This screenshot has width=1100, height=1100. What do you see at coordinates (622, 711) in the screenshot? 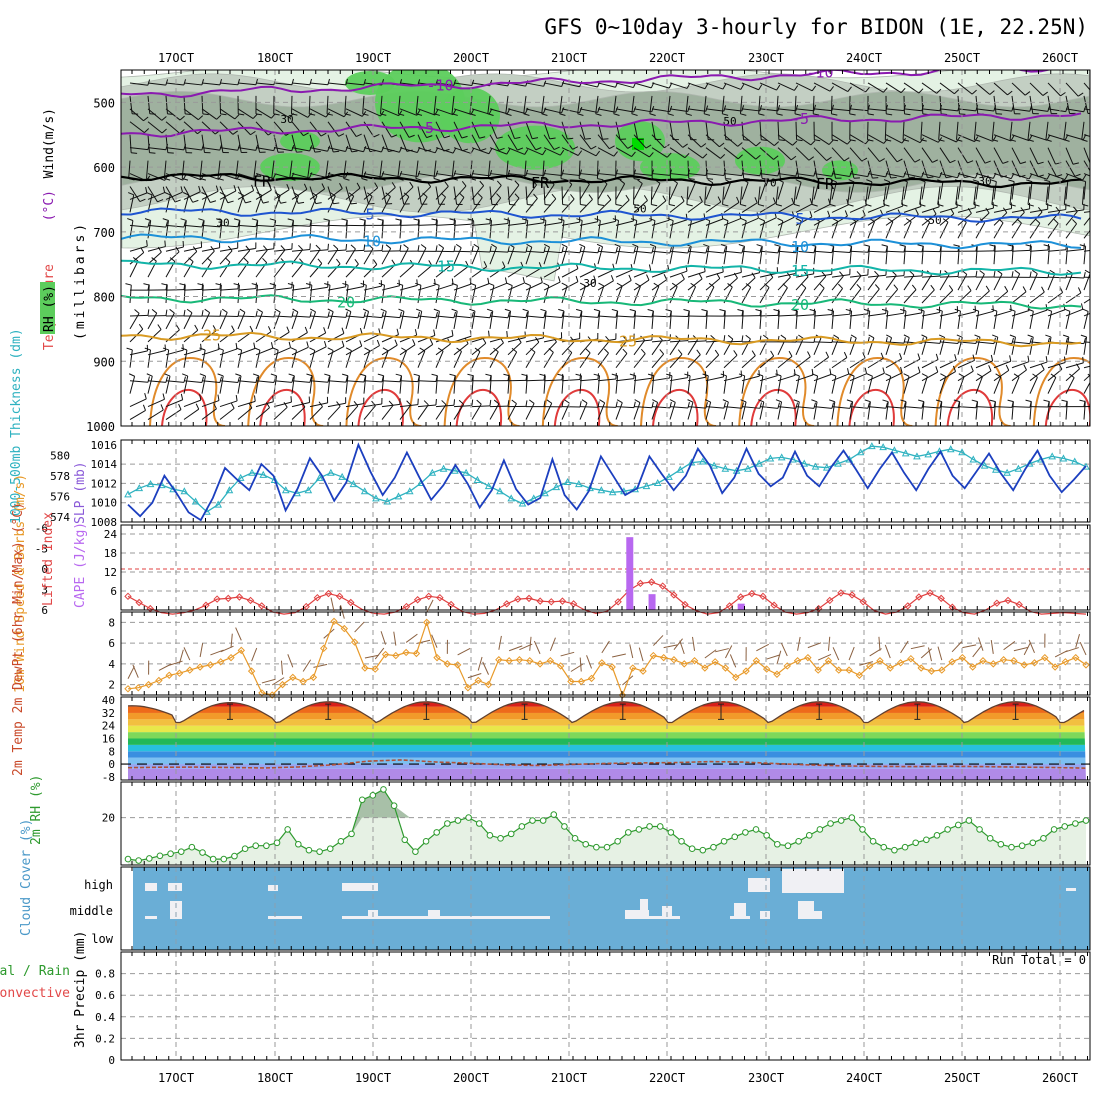
I see `temp-minmax-bar` at bounding box center [622, 711].